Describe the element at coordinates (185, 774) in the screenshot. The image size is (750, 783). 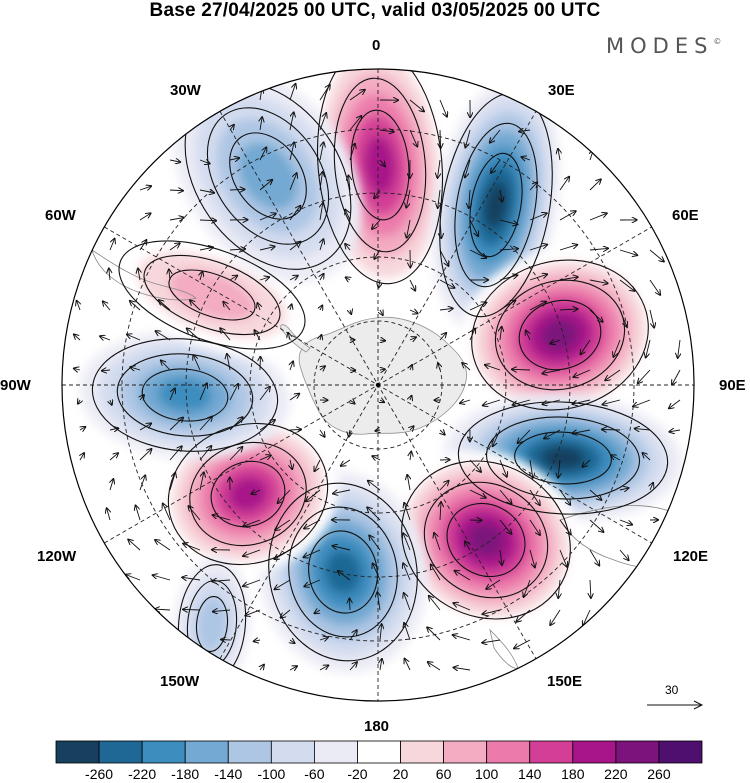
I see `colorbar-tick-label: -180` at that location.